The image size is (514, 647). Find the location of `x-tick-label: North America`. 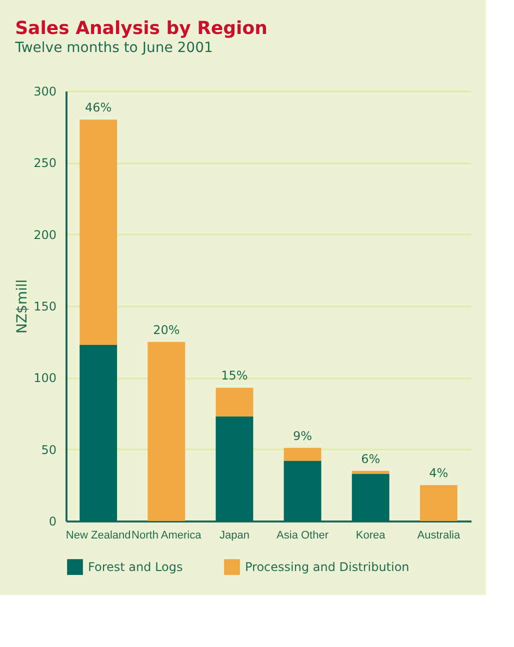

x-tick-label: North America is located at coordinates (167, 536).